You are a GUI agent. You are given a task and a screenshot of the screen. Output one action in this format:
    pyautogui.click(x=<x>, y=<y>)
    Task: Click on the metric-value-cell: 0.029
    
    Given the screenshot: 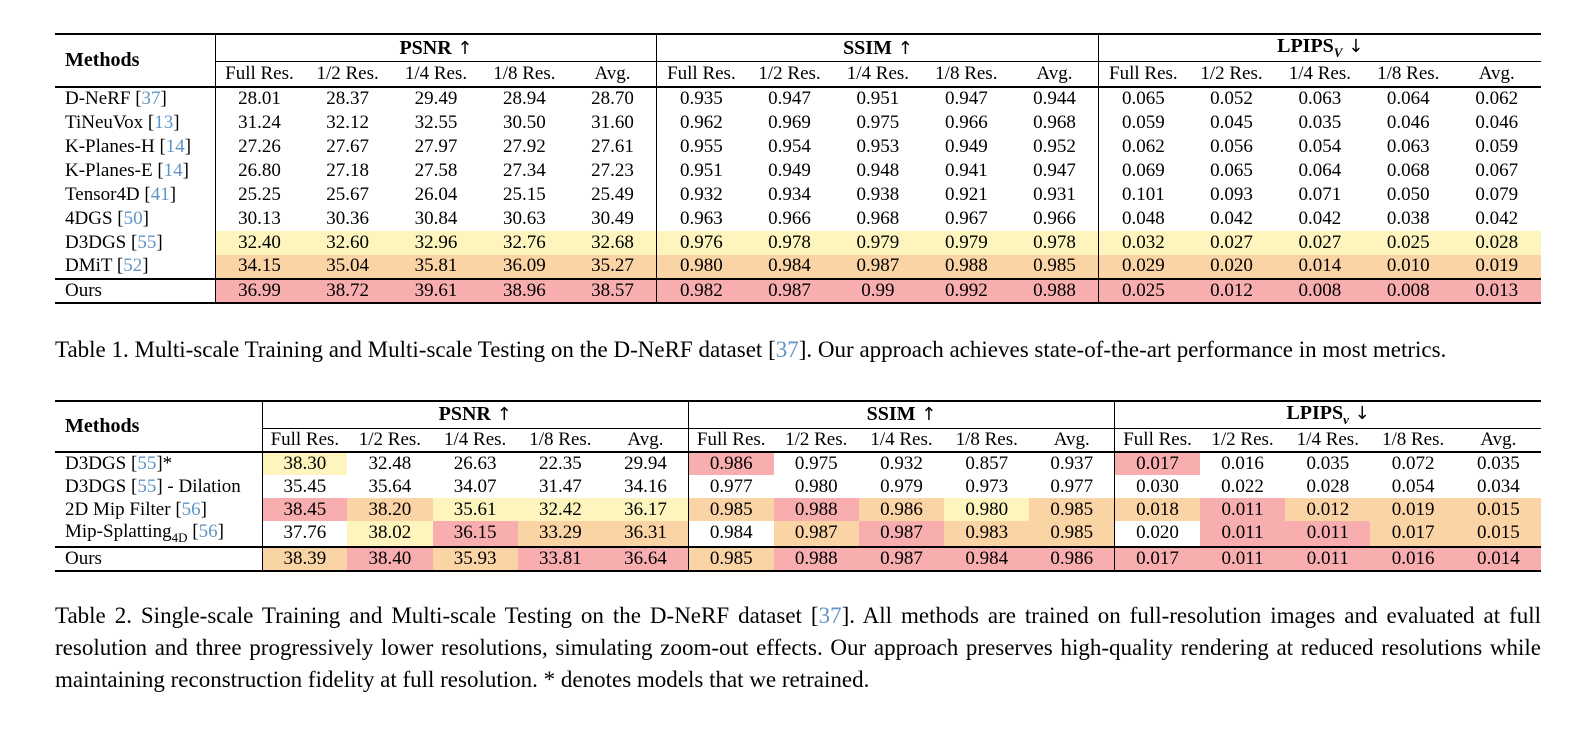 What is the action you would take?
    pyautogui.click(x=1143, y=266)
    